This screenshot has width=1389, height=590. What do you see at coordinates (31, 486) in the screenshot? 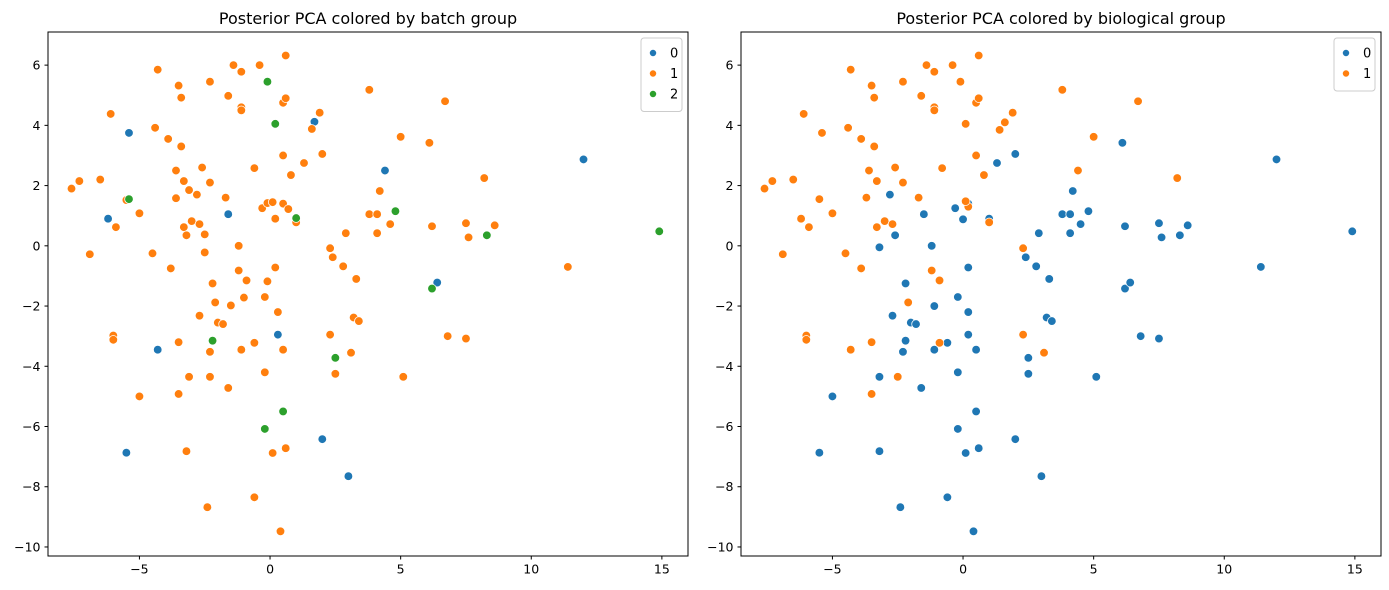
I see `y-tick-label: −8` at bounding box center [31, 486].